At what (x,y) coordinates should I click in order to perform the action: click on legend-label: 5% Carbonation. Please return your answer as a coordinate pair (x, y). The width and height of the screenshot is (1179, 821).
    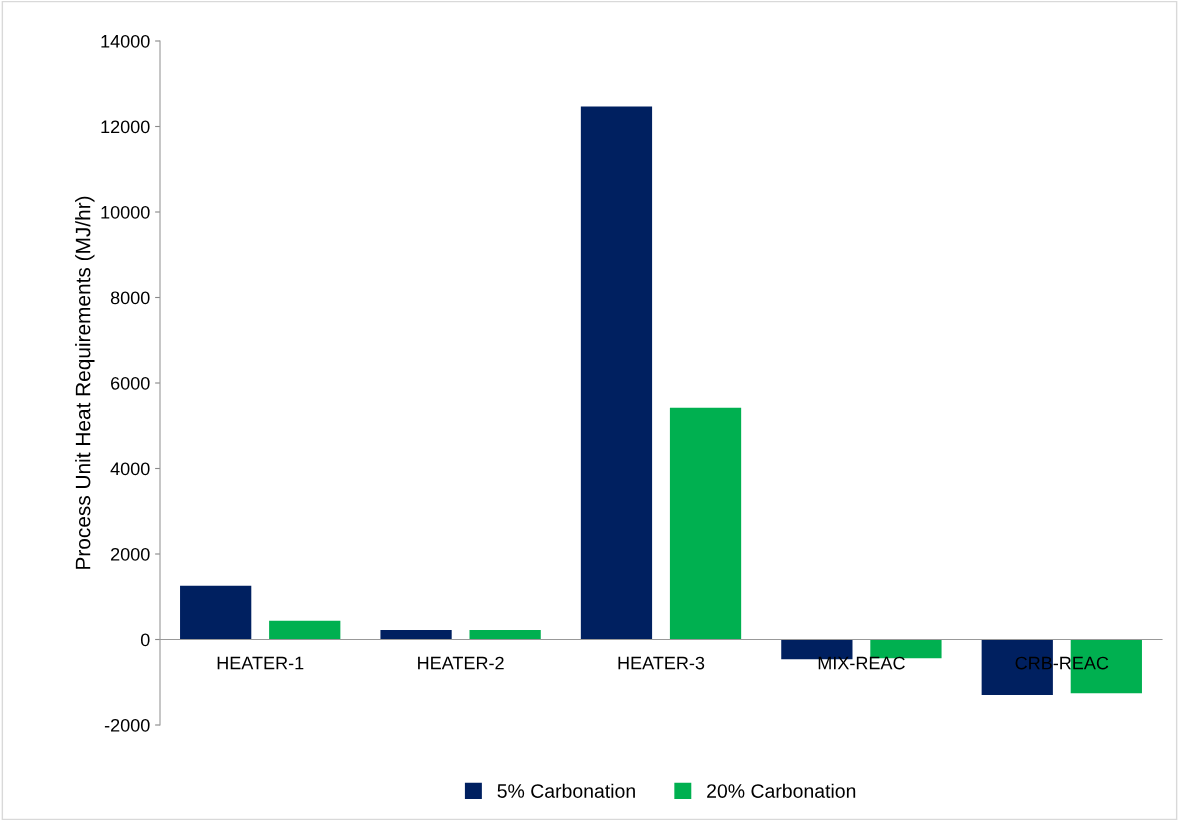
    Looking at the image, I should click on (566, 790).